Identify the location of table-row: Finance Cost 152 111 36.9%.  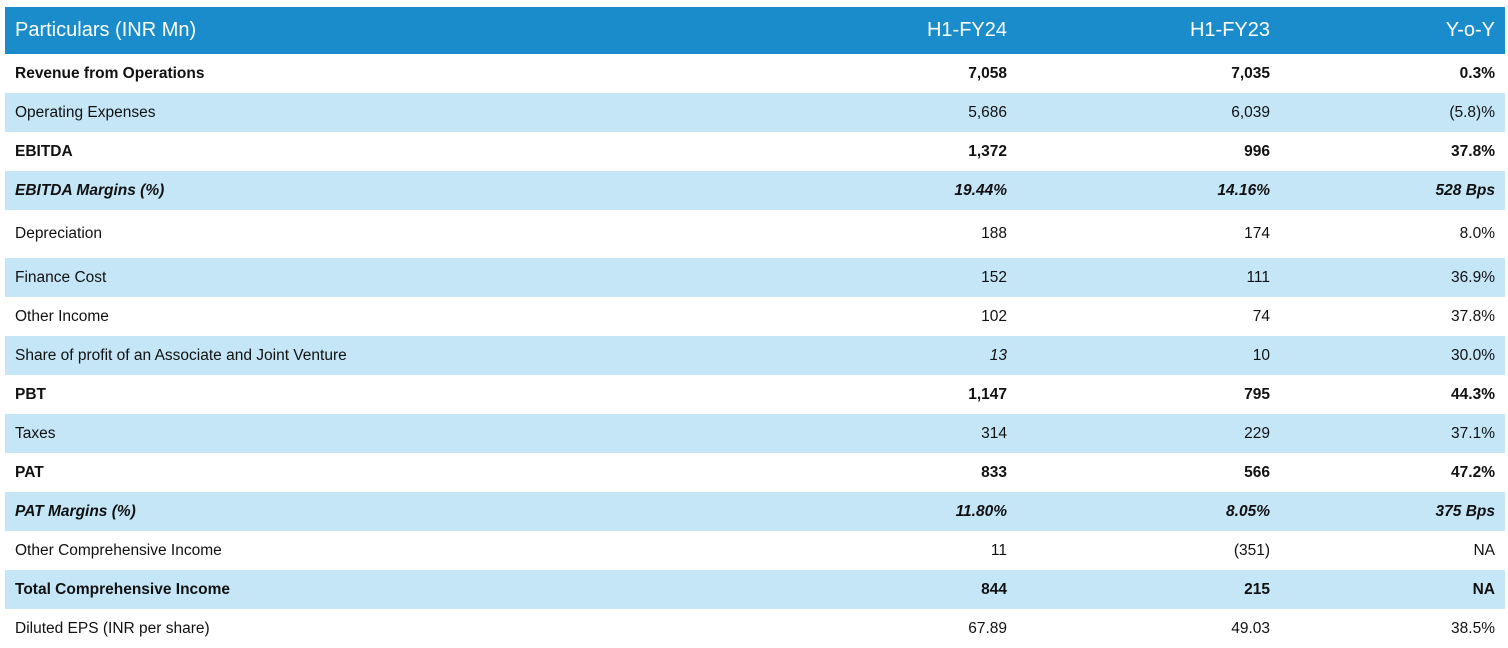
(755, 277).